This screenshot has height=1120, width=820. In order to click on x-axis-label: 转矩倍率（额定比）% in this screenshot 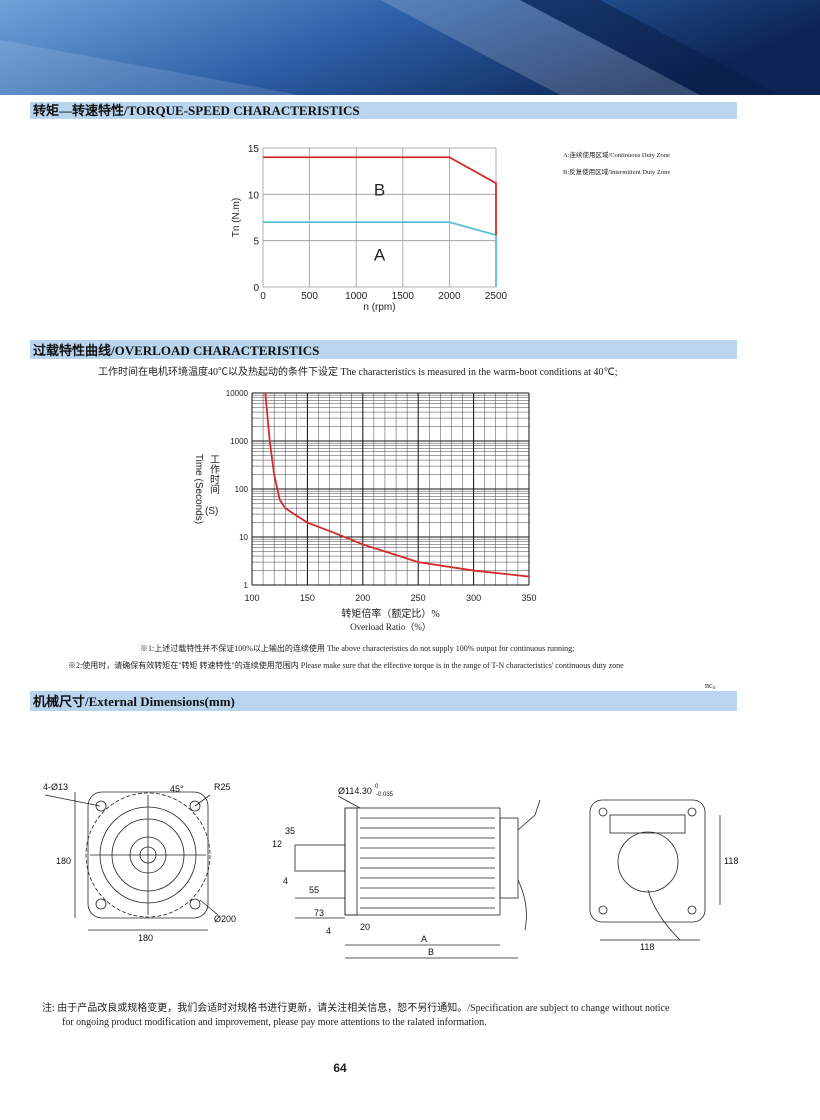, I will do `click(390, 613)`.